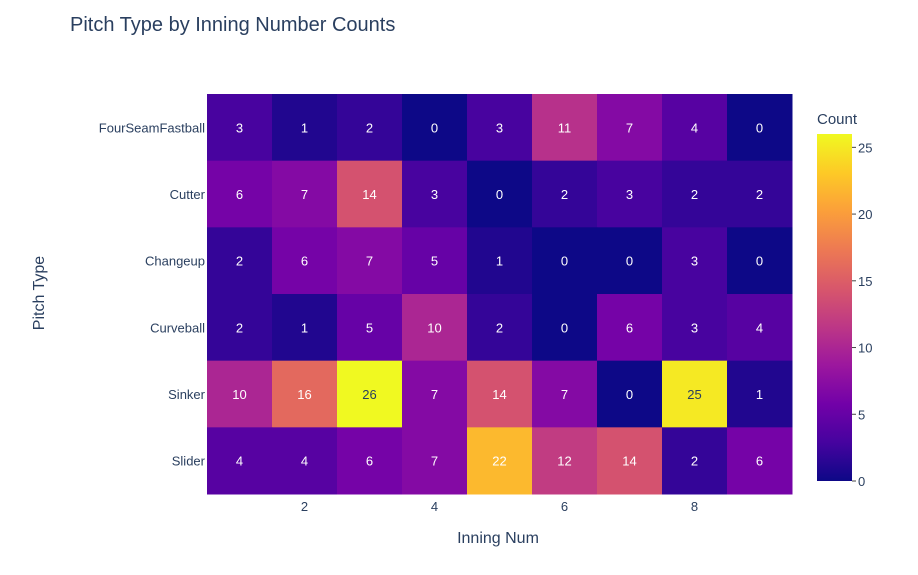 The height and width of the screenshot is (575, 918). What do you see at coordinates (232, 25) in the screenshot?
I see `chart-title: Pitch Type by Inning Number Counts` at bounding box center [232, 25].